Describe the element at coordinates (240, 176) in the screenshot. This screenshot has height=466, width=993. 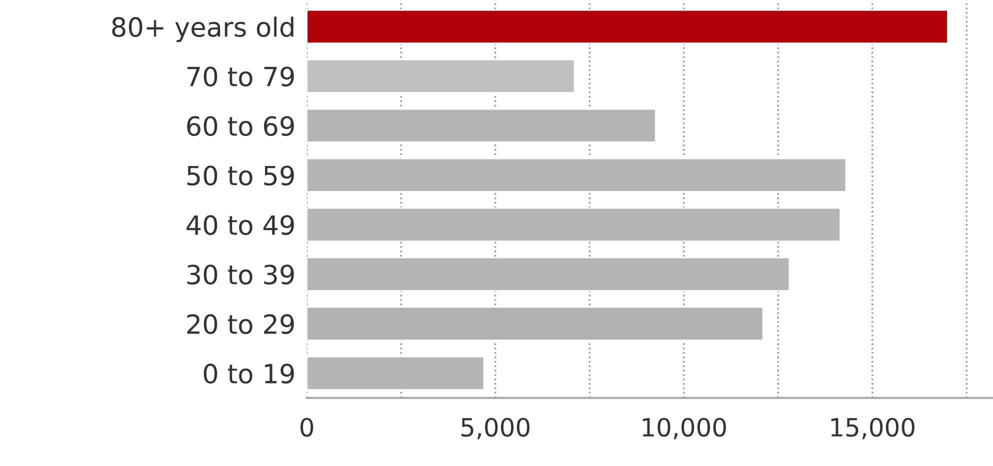
I see `y-tick-label: 50 to 59` at that location.